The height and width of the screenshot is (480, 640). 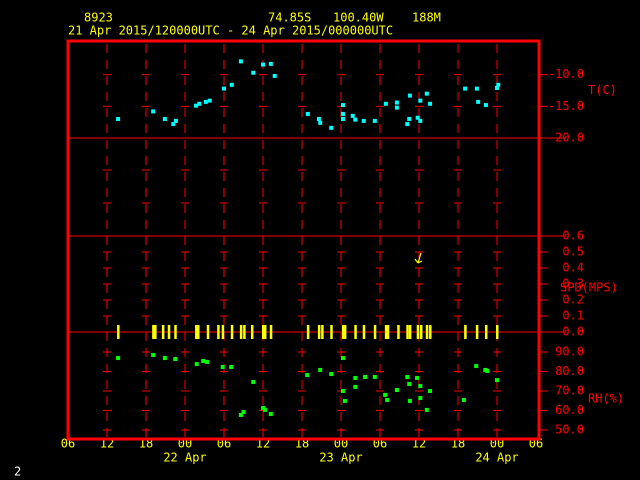 What do you see at coordinates (98, 18) in the screenshot?
I see `station-id: 8923` at bounding box center [98, 18].